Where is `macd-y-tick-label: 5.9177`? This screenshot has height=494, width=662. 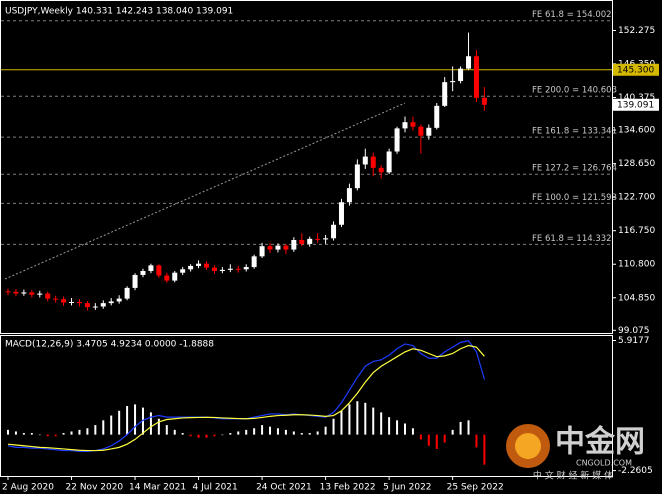
macd-y-tick-label: 5.9177 is located at coordinates (634, 341).